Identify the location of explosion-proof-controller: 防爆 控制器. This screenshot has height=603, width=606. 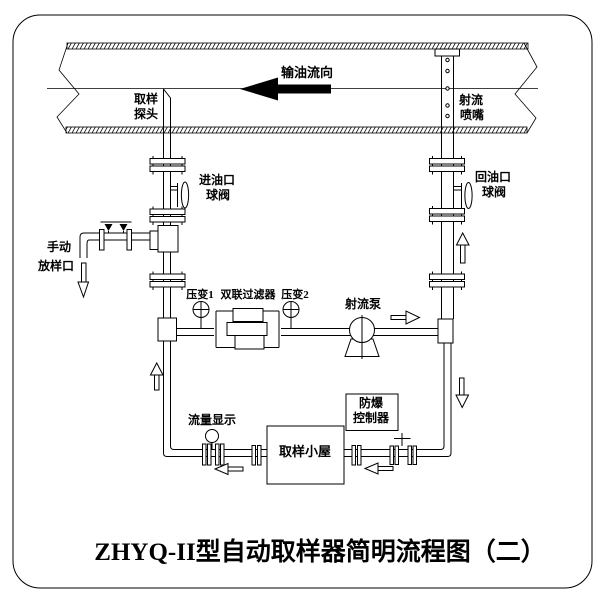
(372, 412).